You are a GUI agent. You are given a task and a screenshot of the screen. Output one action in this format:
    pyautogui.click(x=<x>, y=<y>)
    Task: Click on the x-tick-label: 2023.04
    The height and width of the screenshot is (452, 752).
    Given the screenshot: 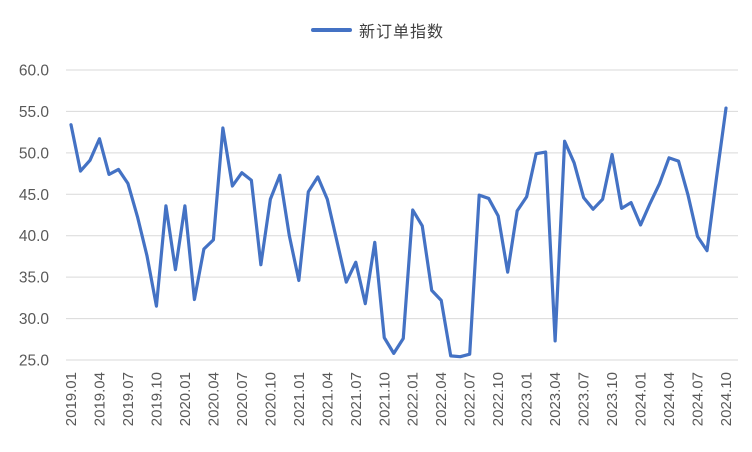 What is the action you would take?
    pyautogui.click(x=555, y=399)
    